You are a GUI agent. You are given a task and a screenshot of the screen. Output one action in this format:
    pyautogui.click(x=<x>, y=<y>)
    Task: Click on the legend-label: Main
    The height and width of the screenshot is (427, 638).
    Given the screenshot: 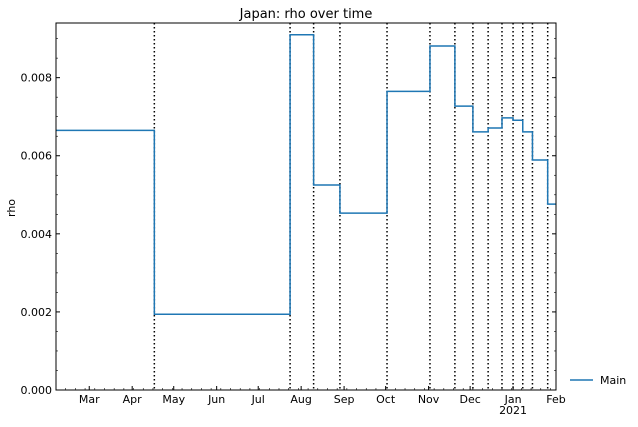 What is the action you would take?
    pyautogui.click(x=613, y=380)
    